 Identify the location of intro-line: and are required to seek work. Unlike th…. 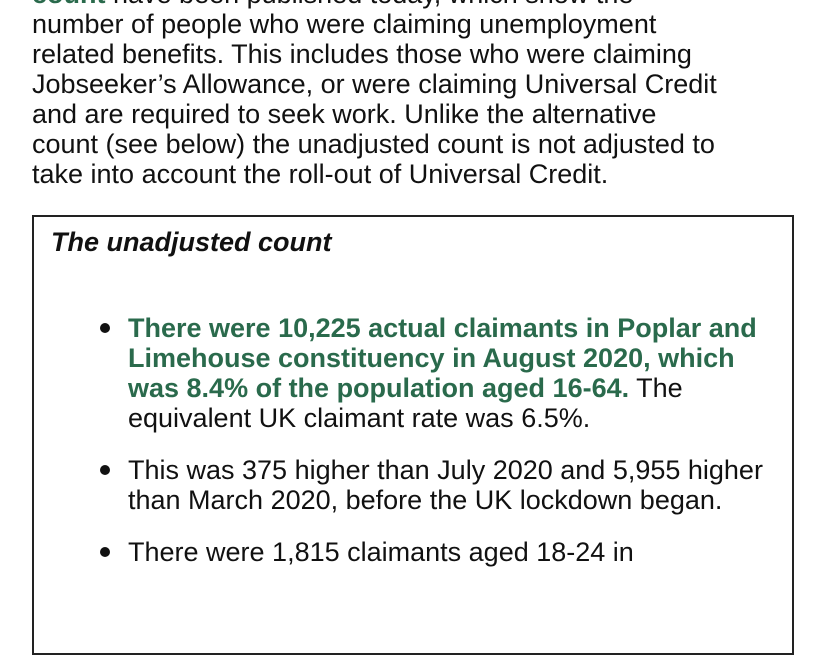
(344, 114).